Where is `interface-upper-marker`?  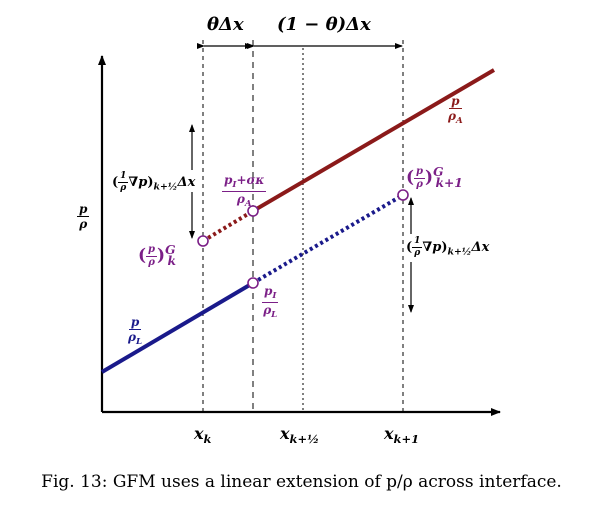
interface-upper-marker is located at coordinates (253, 211).